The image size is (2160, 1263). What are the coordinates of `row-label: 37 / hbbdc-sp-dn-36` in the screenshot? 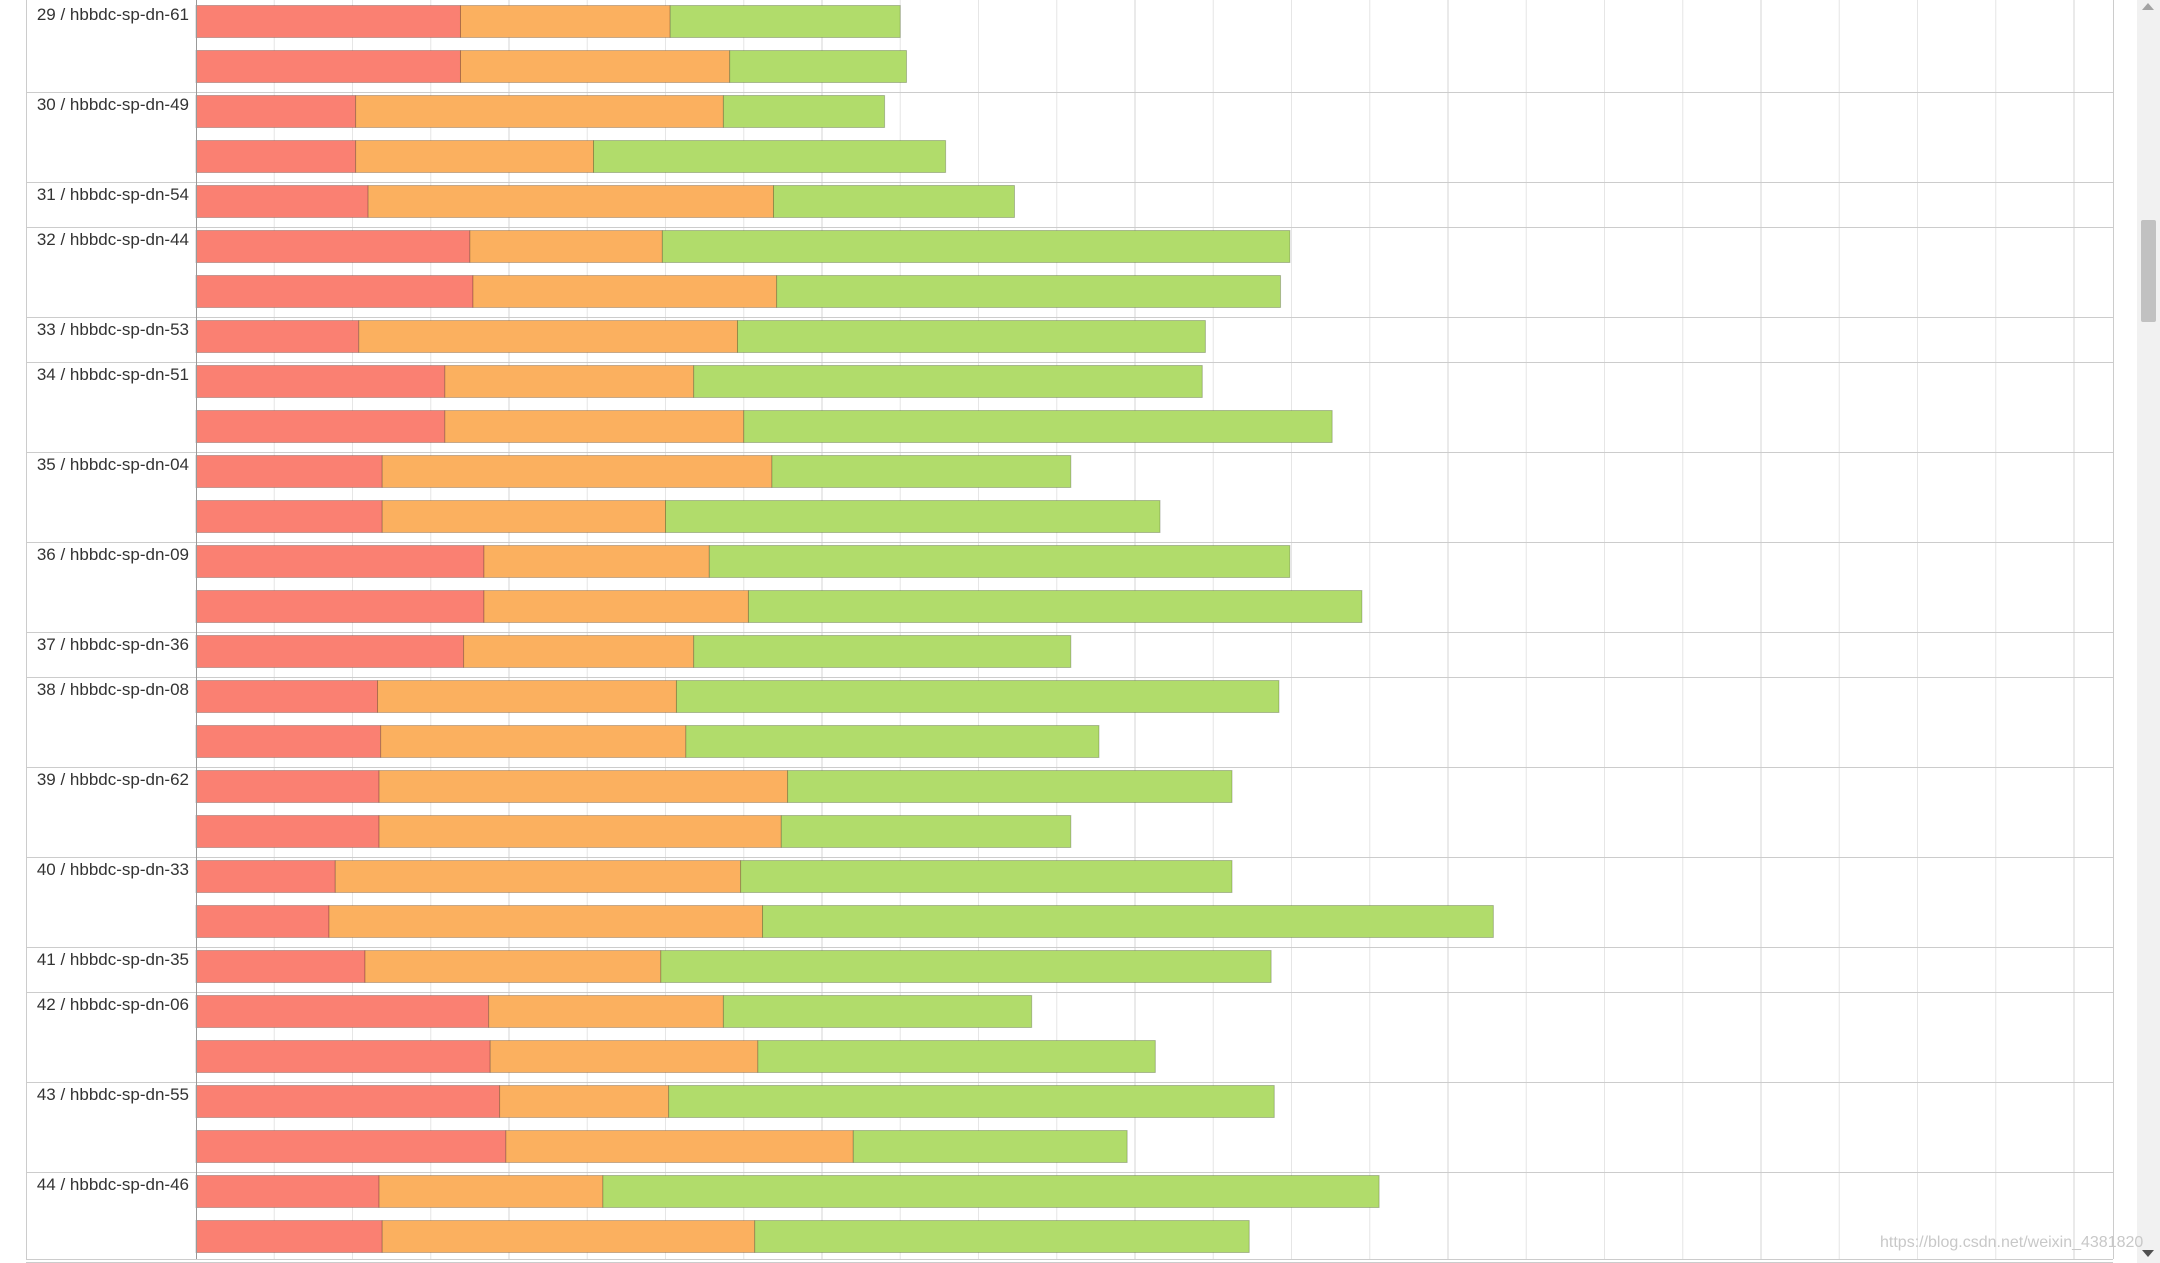 It's located at (113, 644).